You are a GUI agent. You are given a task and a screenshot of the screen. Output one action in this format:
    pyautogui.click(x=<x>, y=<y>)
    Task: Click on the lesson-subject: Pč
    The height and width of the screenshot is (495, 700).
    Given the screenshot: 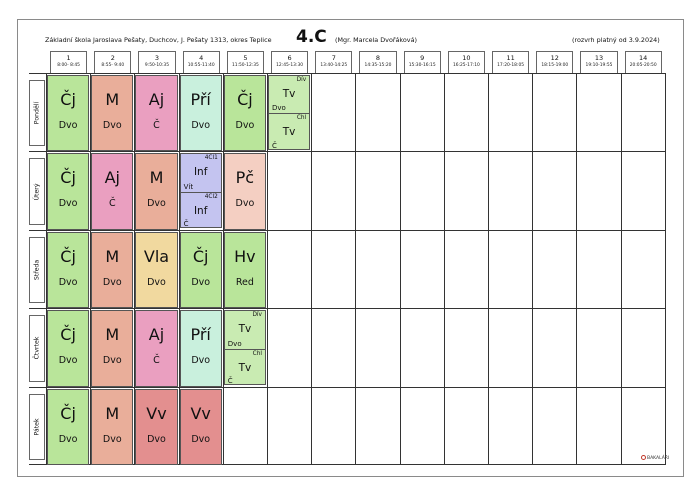 What is the action you would take?
    pyautogui.click(x=245, y=178)
    